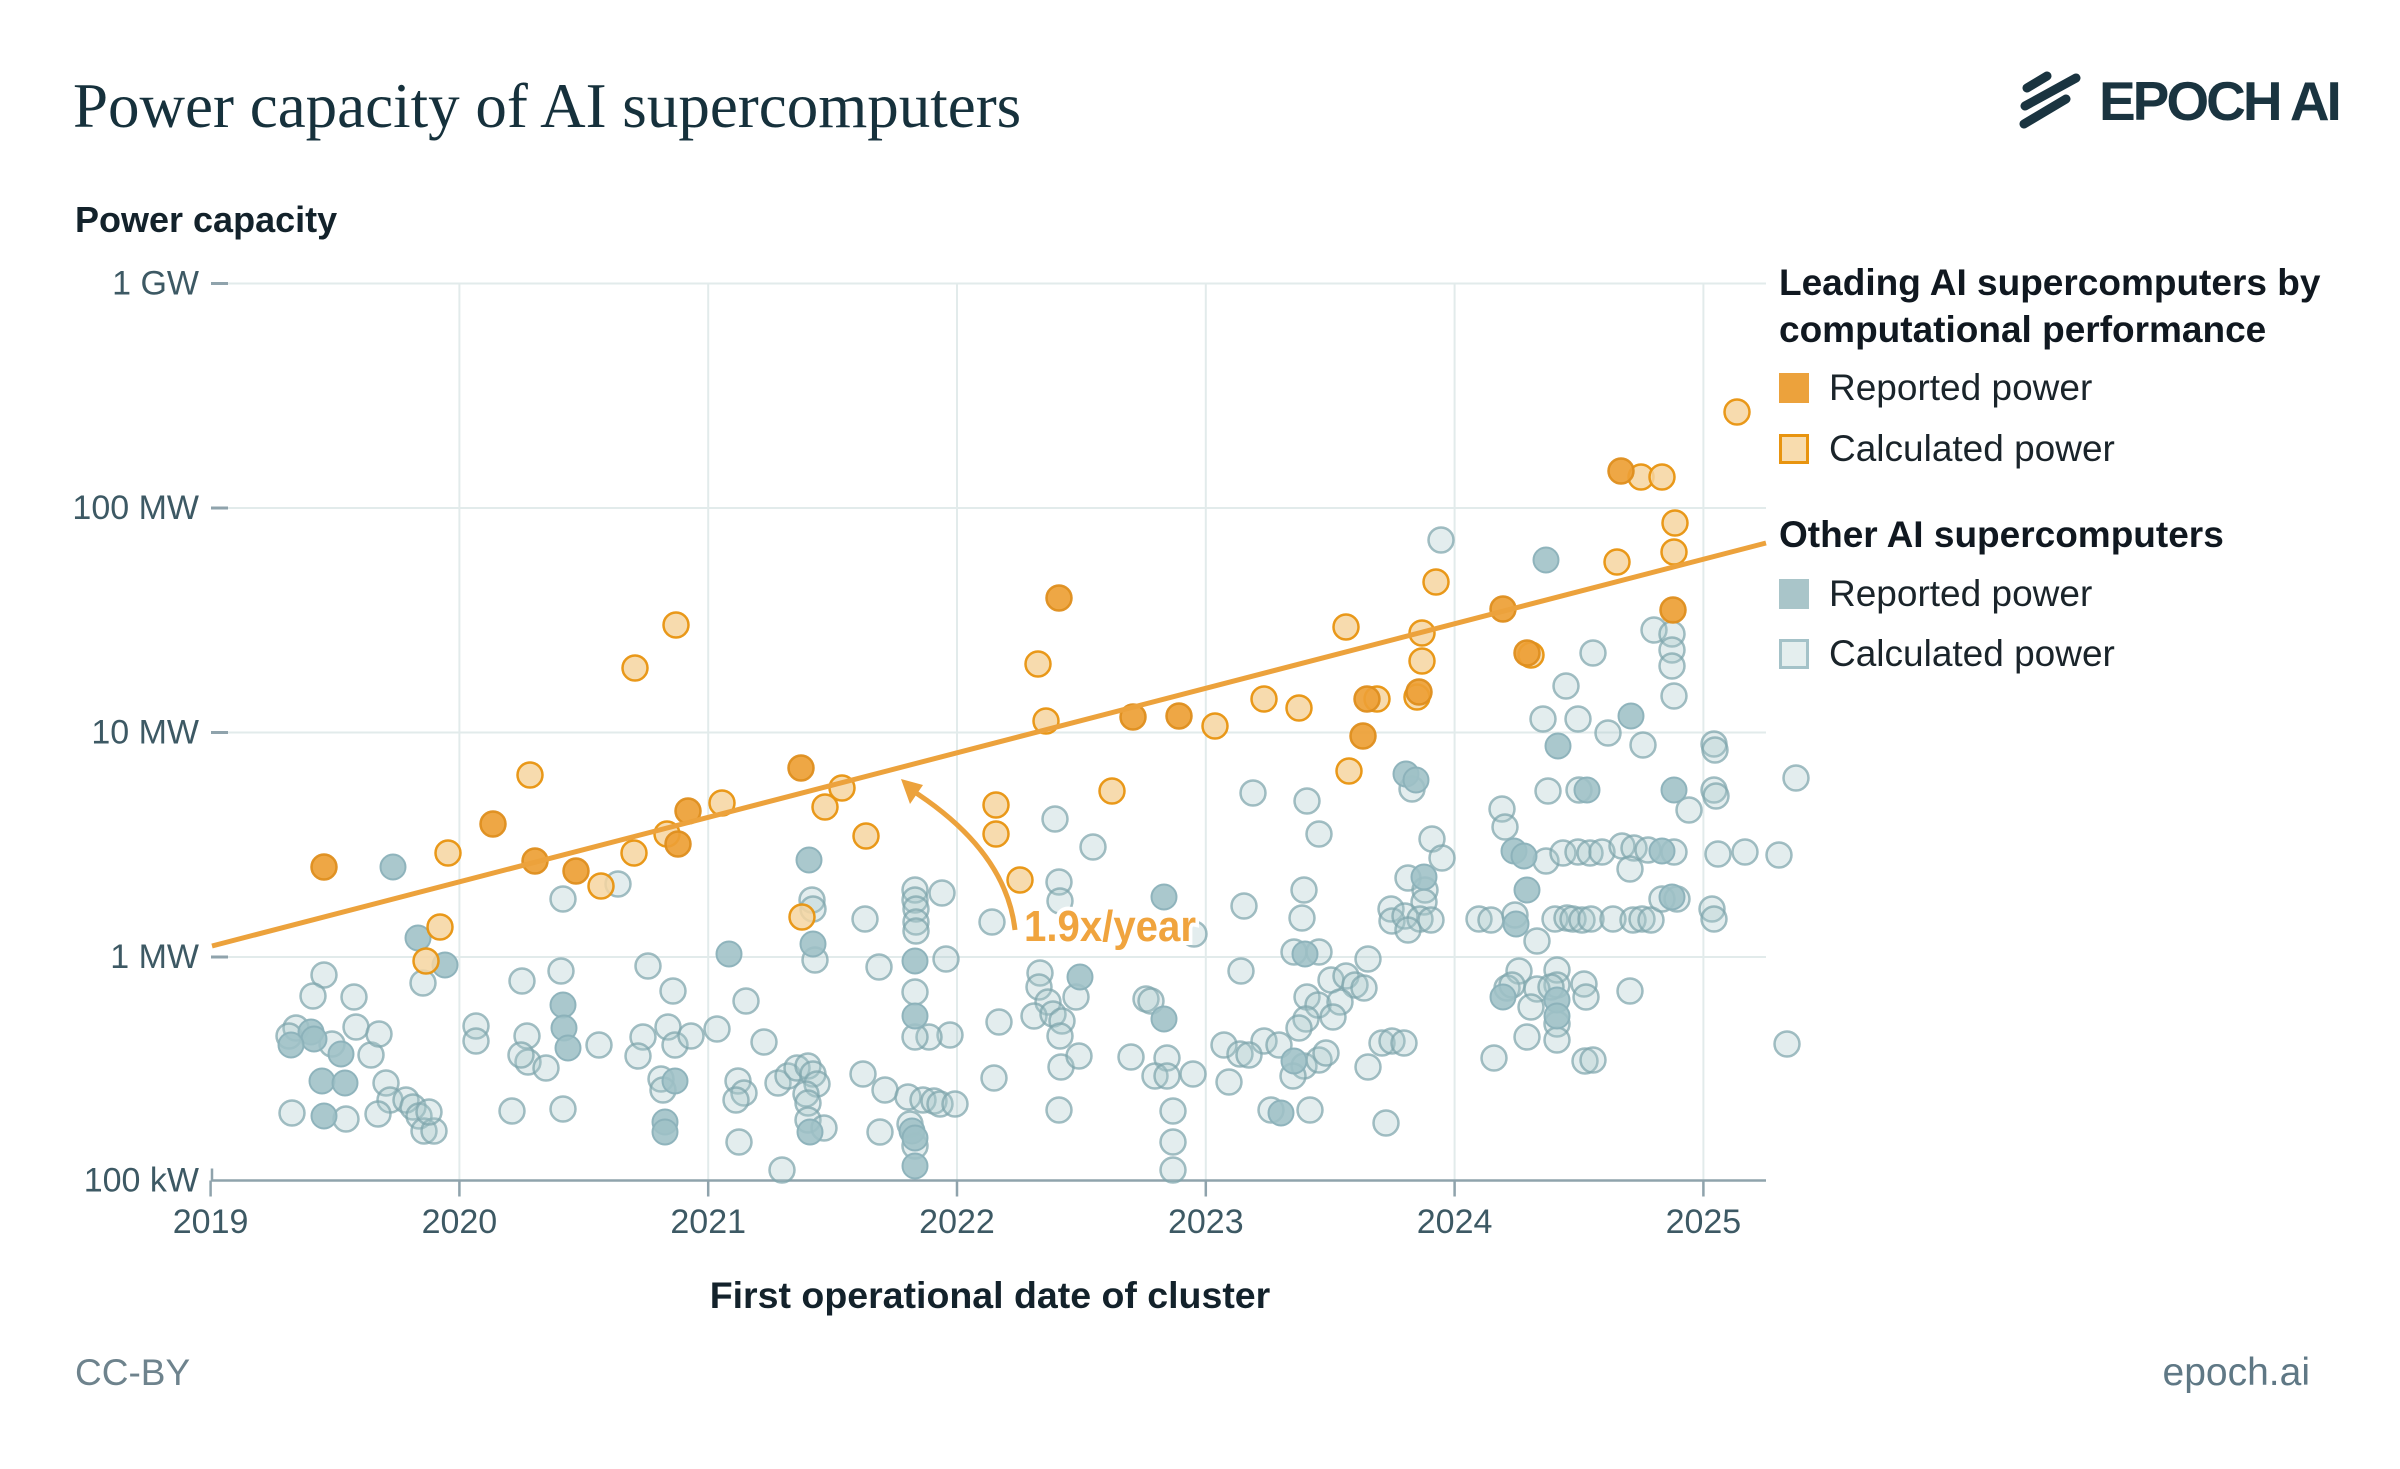 The width and height of the screenshot is (2400, 1469). I want to click on svg-text: 2019, so click(211, 1222).